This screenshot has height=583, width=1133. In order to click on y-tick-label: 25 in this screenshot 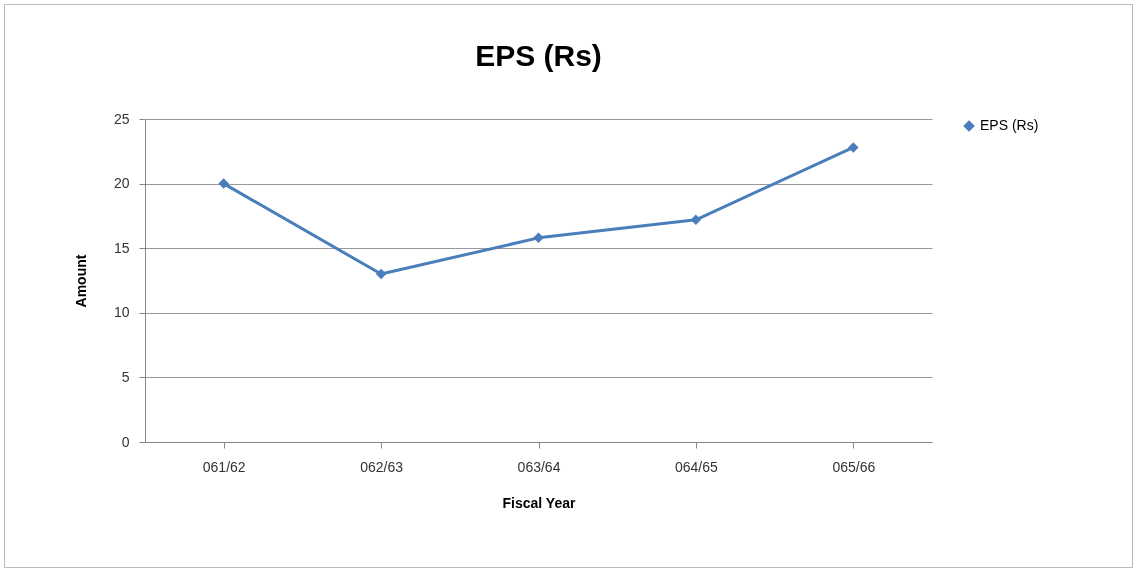, I will do `click(121, 118)`.